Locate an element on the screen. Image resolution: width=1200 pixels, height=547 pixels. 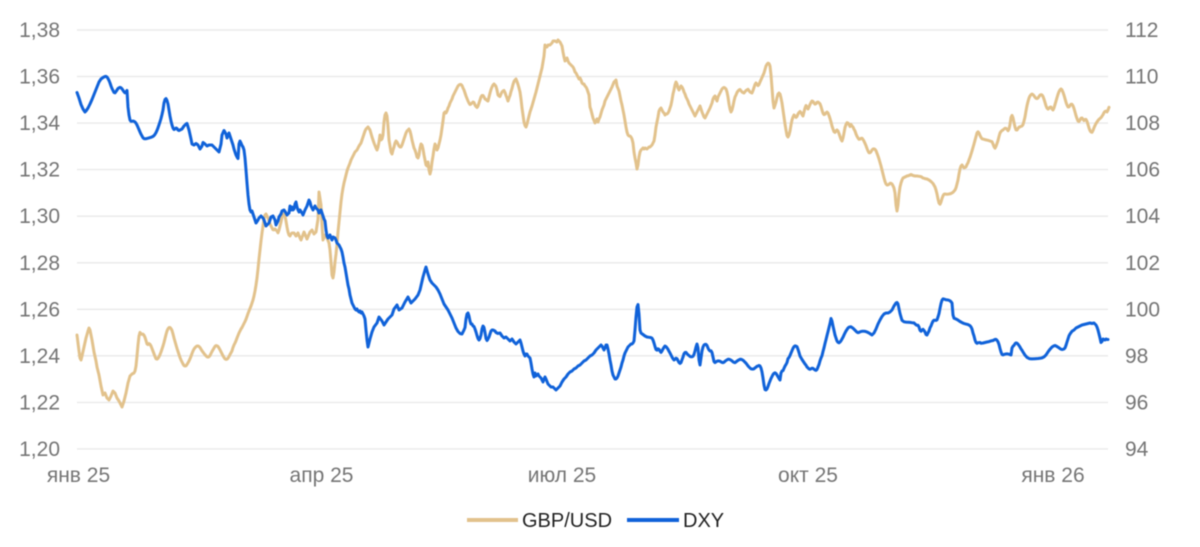
svg-text: 1,30 is located at coordinates (39, 216).